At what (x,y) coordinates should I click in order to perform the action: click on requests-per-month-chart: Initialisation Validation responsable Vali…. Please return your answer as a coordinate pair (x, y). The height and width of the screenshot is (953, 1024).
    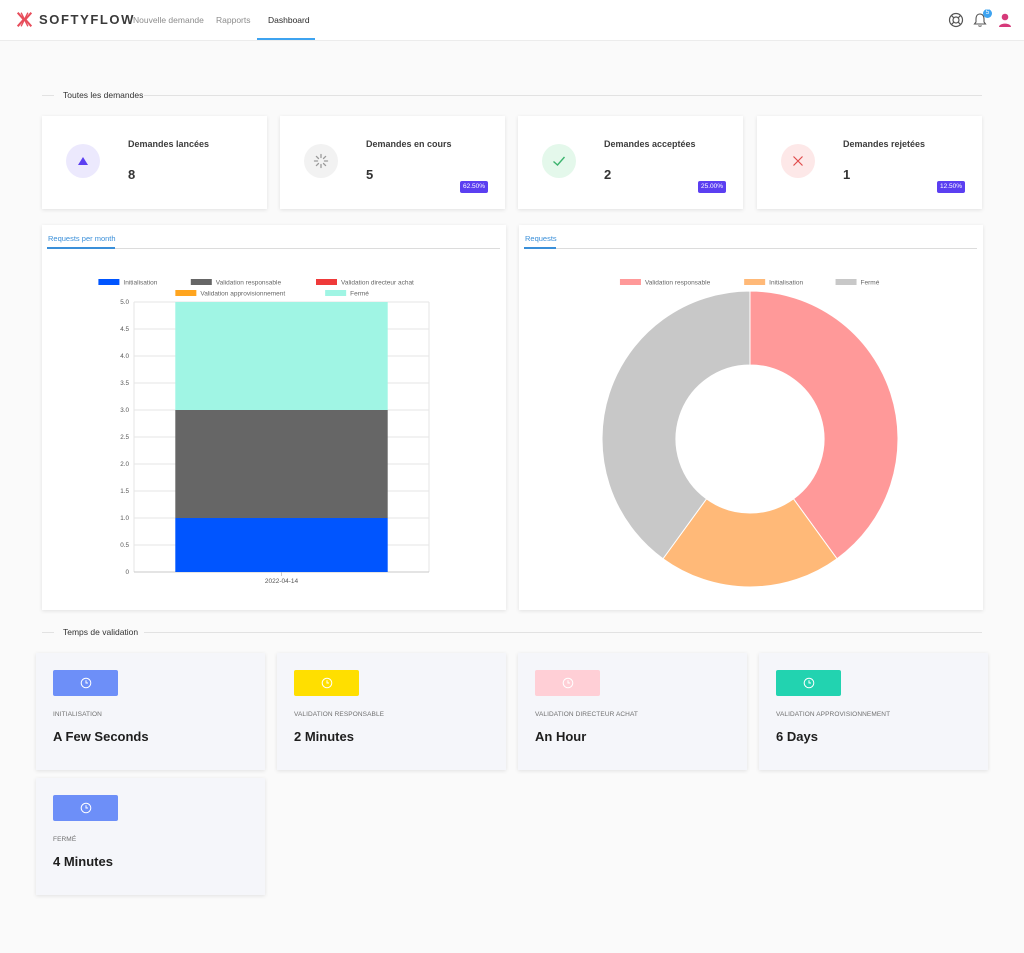
    Looking at the image, I should click on (264, 432).